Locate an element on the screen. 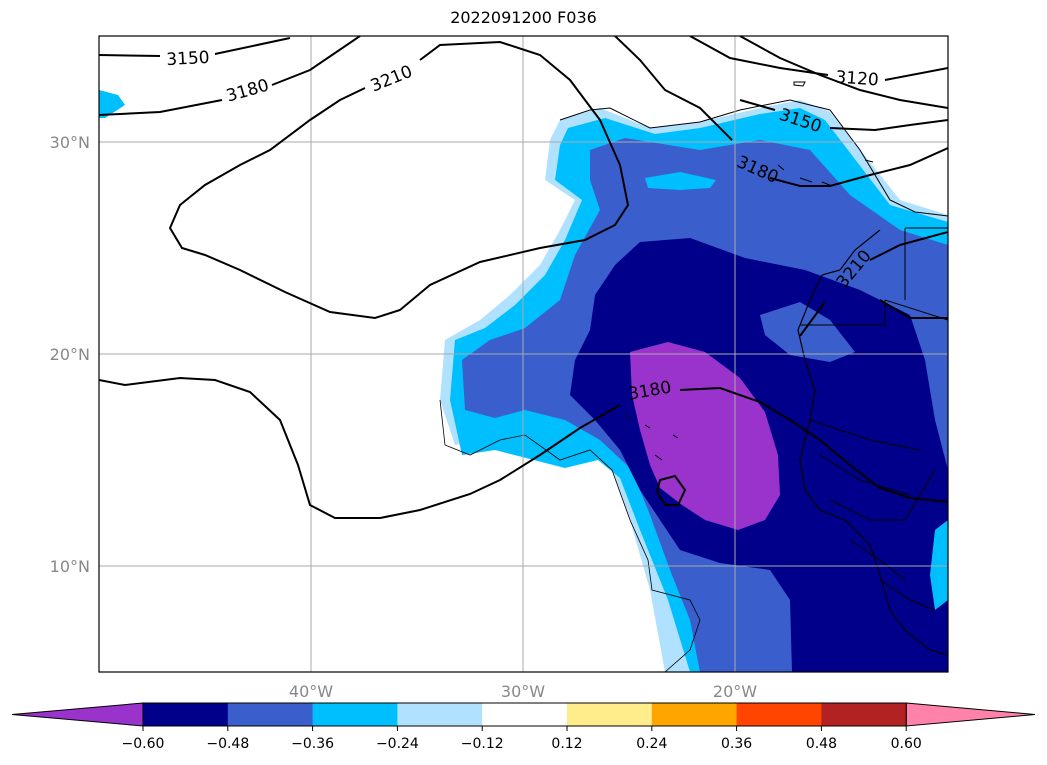 This screenshot has height=765, width=1047. lat-label: 30°N is located at coordinates (70, 142).